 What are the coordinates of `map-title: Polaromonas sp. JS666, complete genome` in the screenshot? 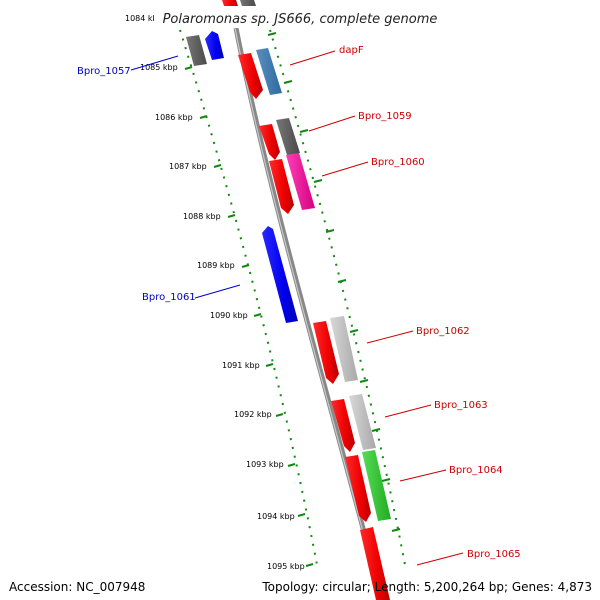 It's located at (300, 19).